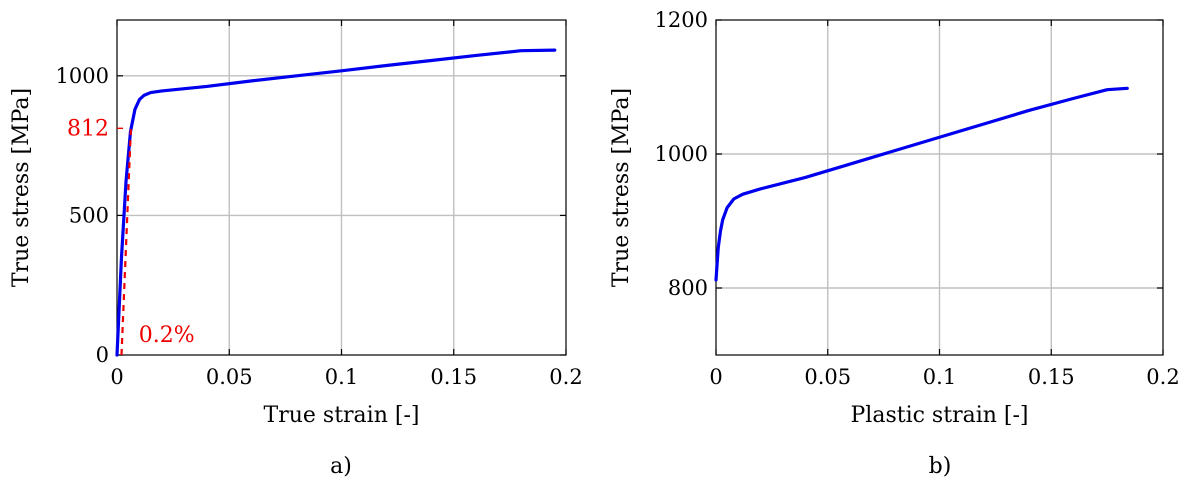  What do you see at coordinates (921, 184) in the screenshot?
I see `stress-strain-curve` at bounding box center [921, 184].